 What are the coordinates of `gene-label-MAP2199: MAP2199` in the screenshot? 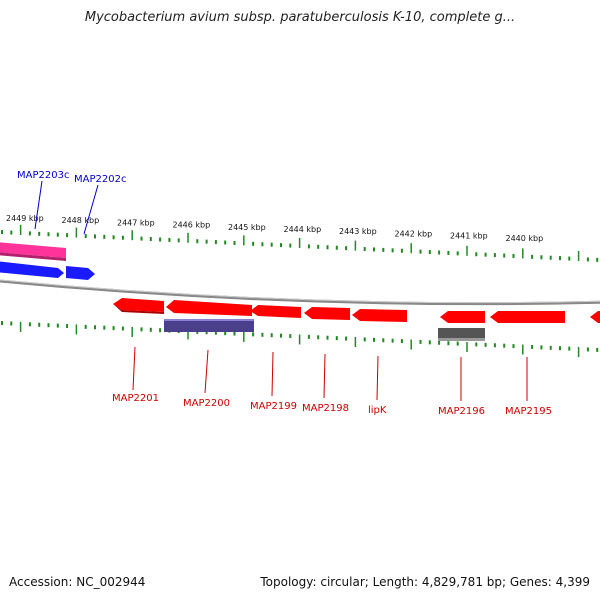 It's located at (273, 406).